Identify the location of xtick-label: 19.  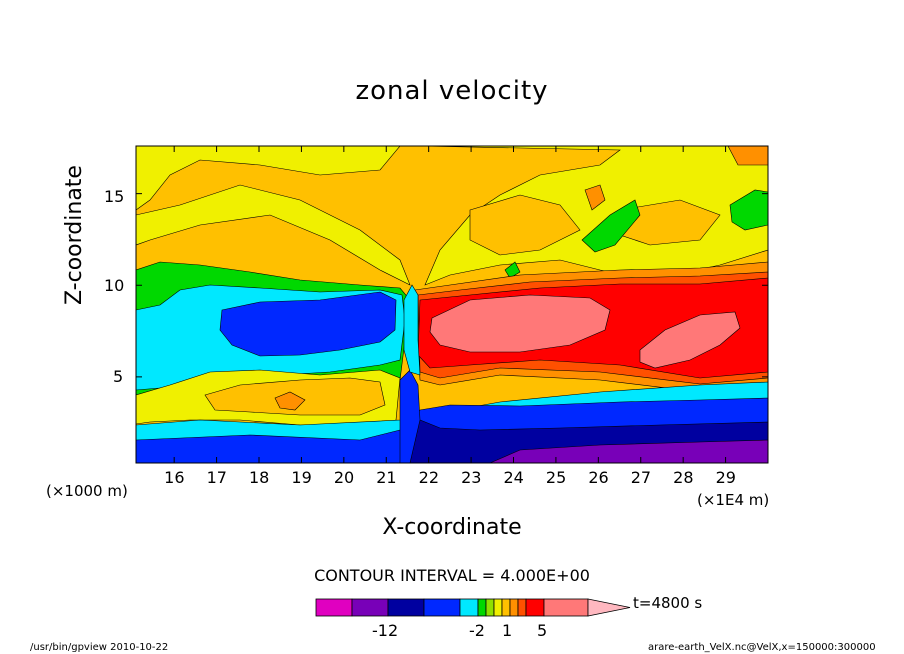
(301, 477).